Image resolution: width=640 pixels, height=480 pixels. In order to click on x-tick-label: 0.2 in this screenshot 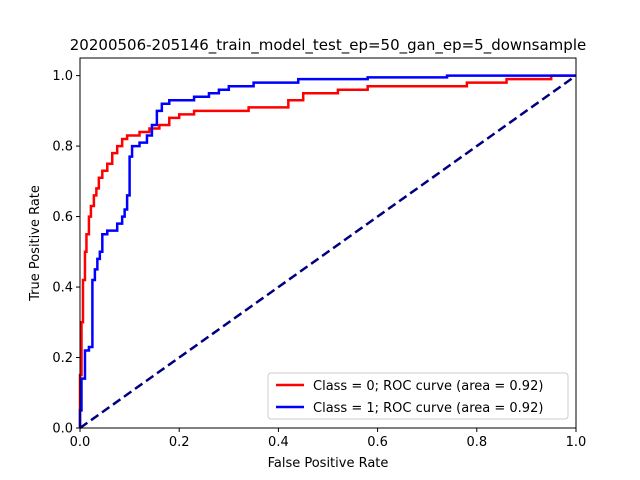, I will do `click(179, 442)`.